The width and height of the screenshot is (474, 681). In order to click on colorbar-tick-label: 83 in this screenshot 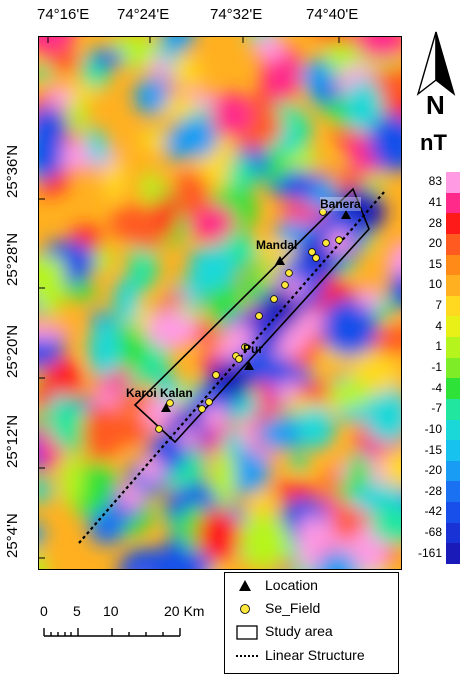, I will do `click(435, 181)`.